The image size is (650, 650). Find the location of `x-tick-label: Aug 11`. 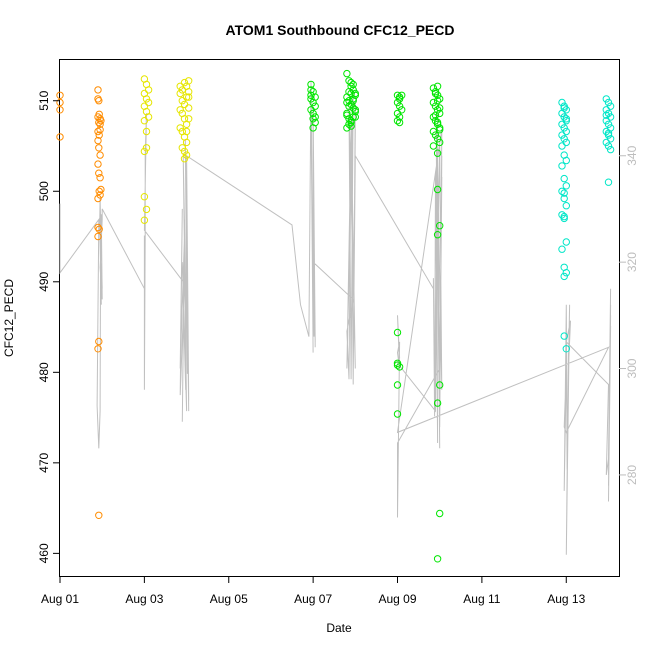

x-tick-label: Aug 11 is located at coordinates (481, 599).